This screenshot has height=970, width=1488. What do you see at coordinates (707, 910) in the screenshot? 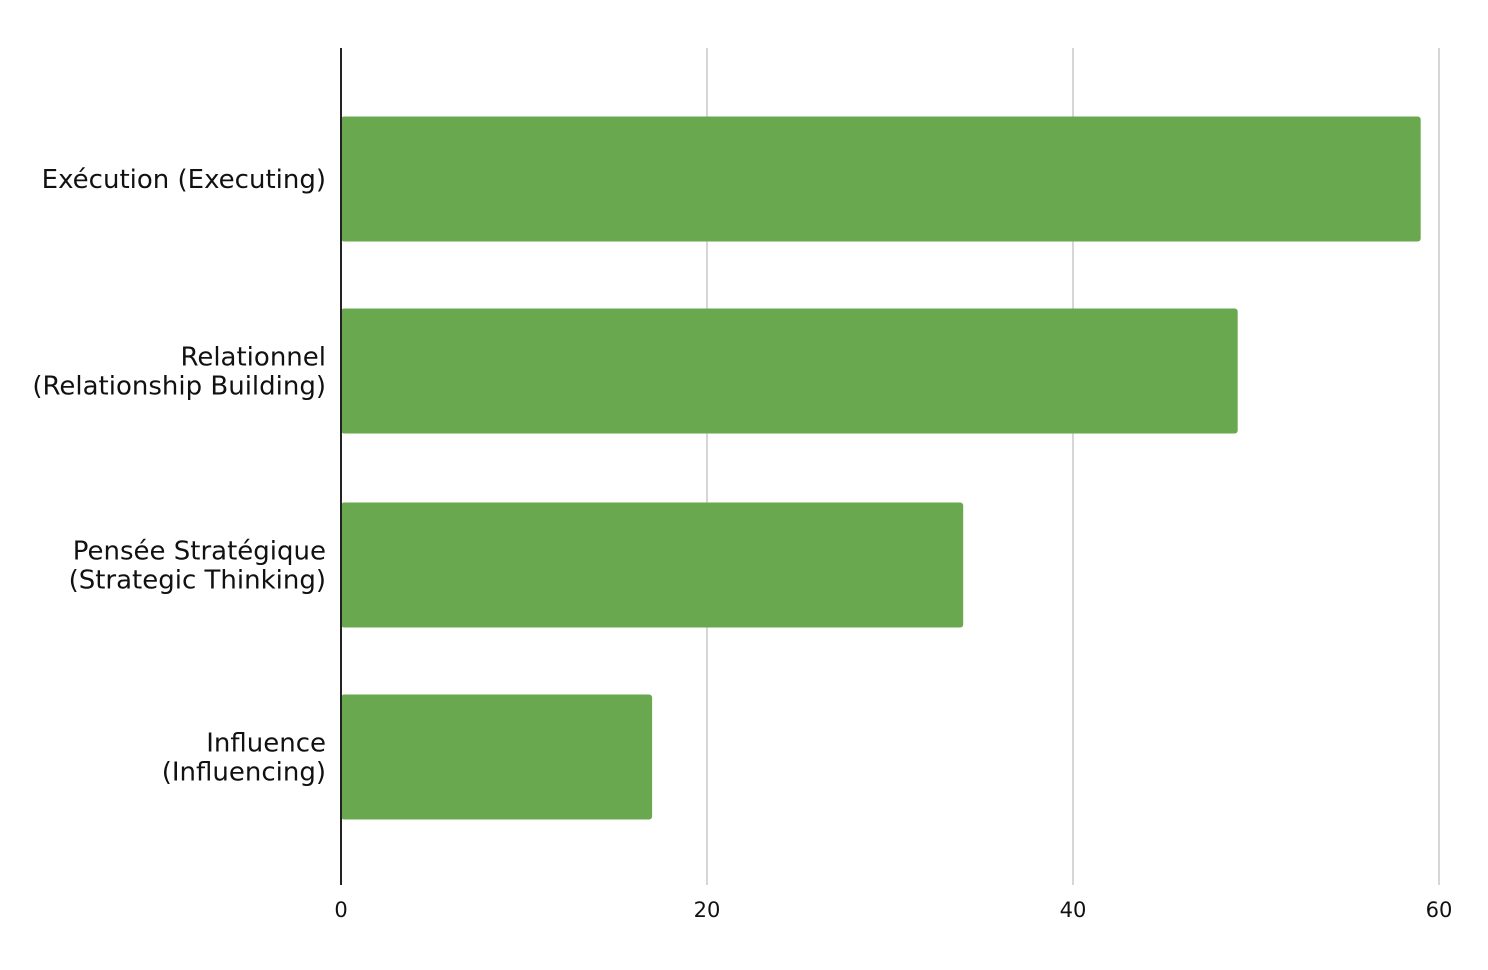
I see `x-tick-label-20: 20` at bounding box center [707, 910].